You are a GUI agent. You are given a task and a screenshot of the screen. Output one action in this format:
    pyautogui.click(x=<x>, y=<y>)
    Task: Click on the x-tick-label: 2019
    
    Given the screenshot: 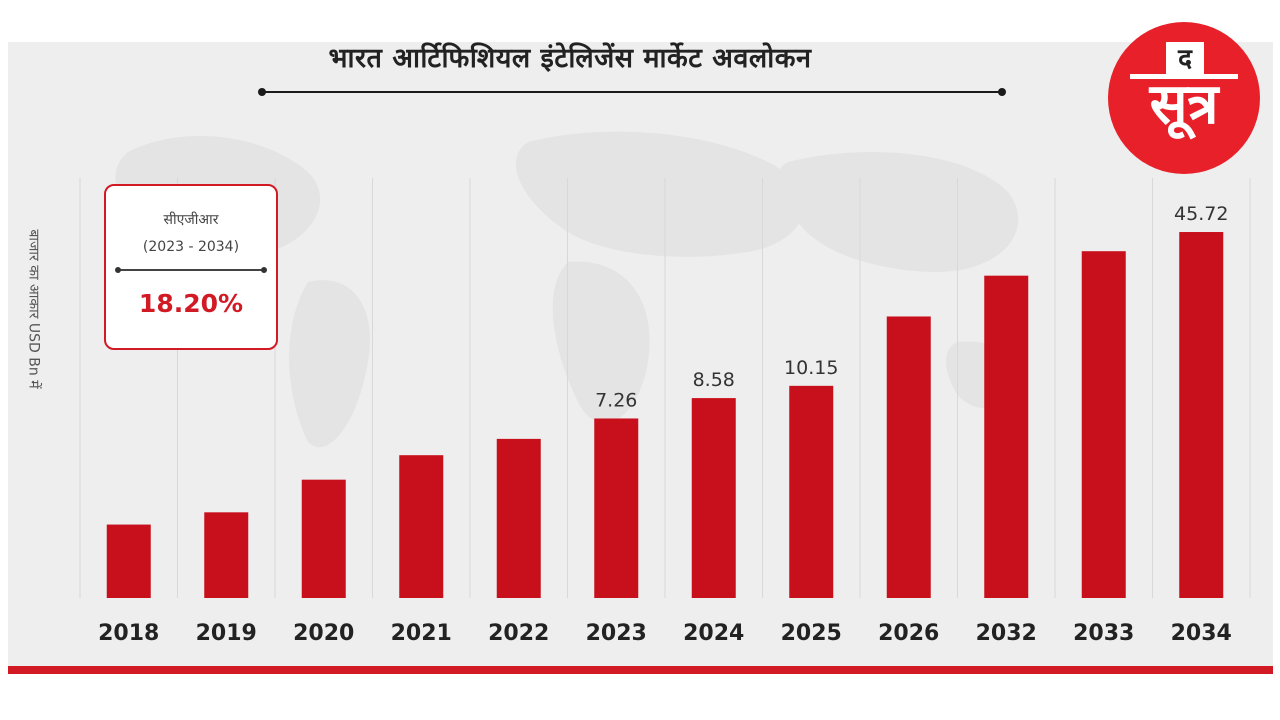 What is the action you would take?
    pyautogui.click(x=226, y=633)
    